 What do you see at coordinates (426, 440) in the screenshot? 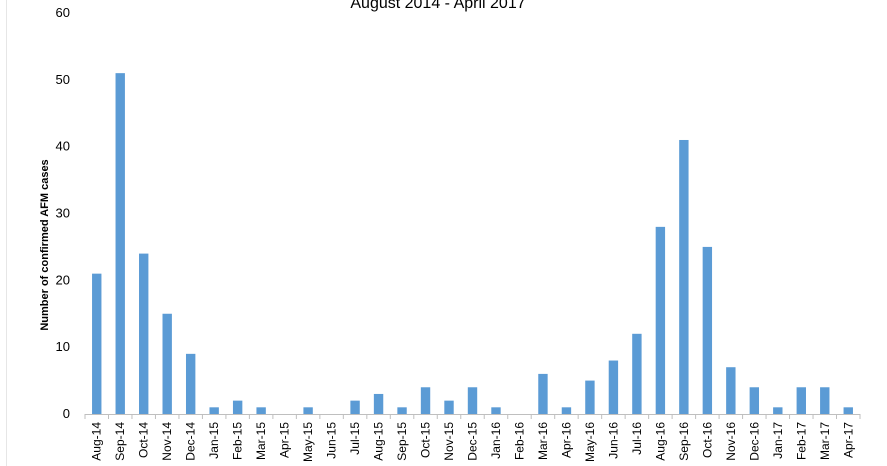
I see `x-tick-label: Oct-15` at bounding box center [426, 440].